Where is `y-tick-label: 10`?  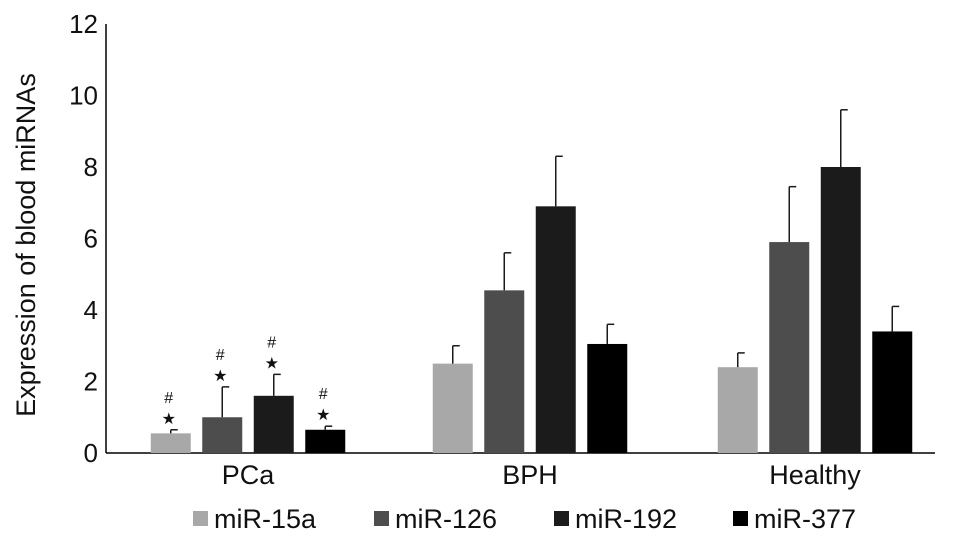
y-tick-label: 10 is located at coordinates (83, 96).